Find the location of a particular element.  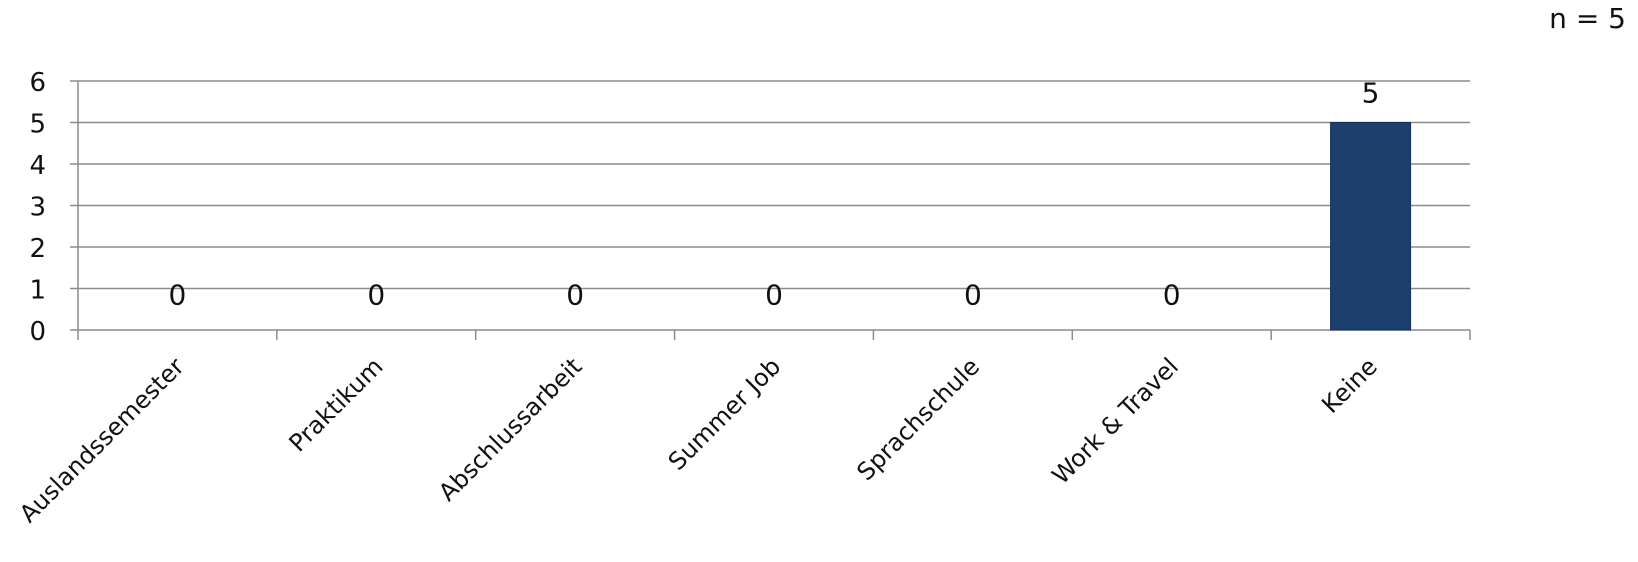

category-label: Sprachschule is located at coordinates (918, 419).